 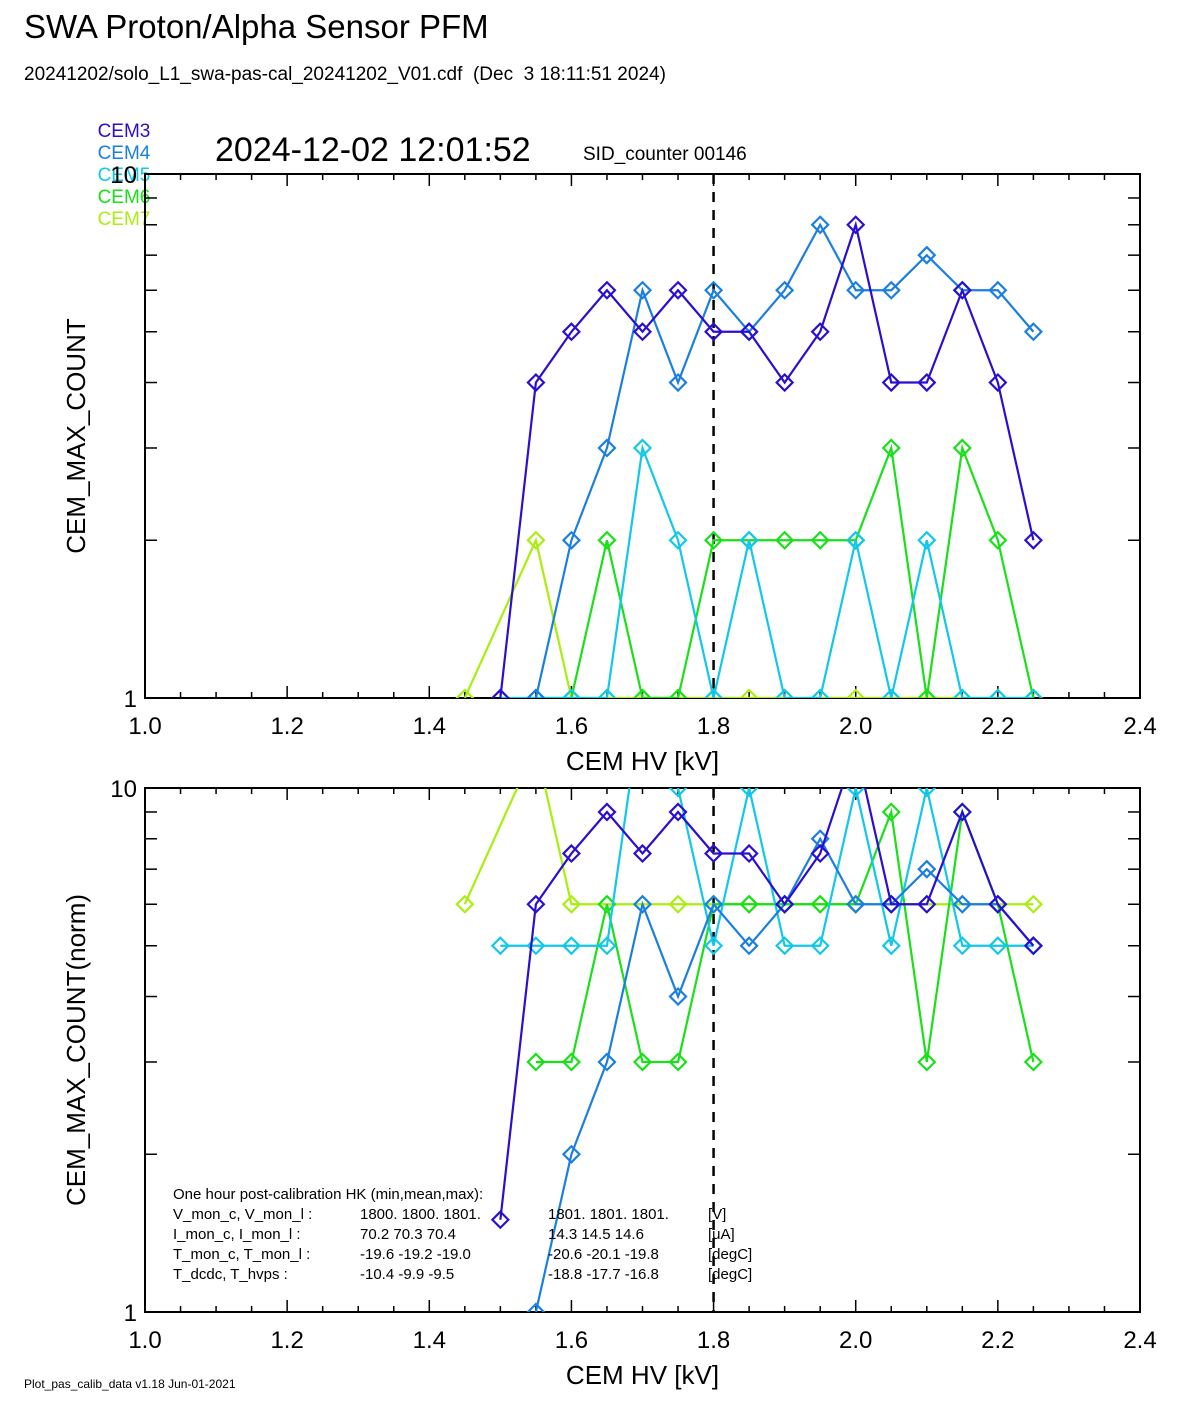 I want to click on panel2-series-cem5-line, so click(x=767, y=867).